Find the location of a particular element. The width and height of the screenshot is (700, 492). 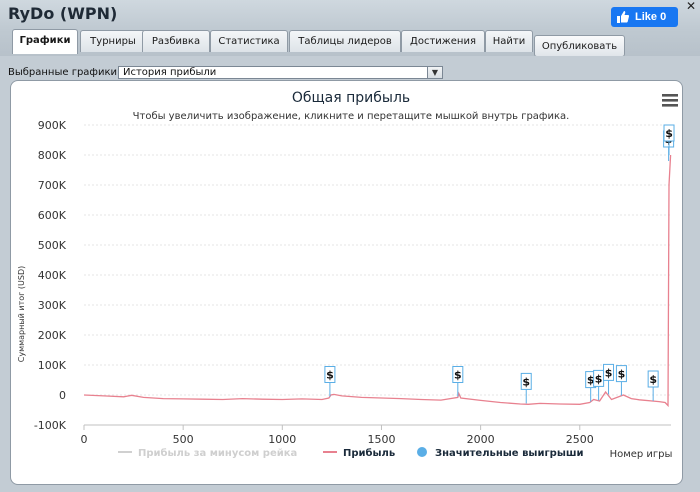

tab-label: Статистика is located at coordinates (249, 41).